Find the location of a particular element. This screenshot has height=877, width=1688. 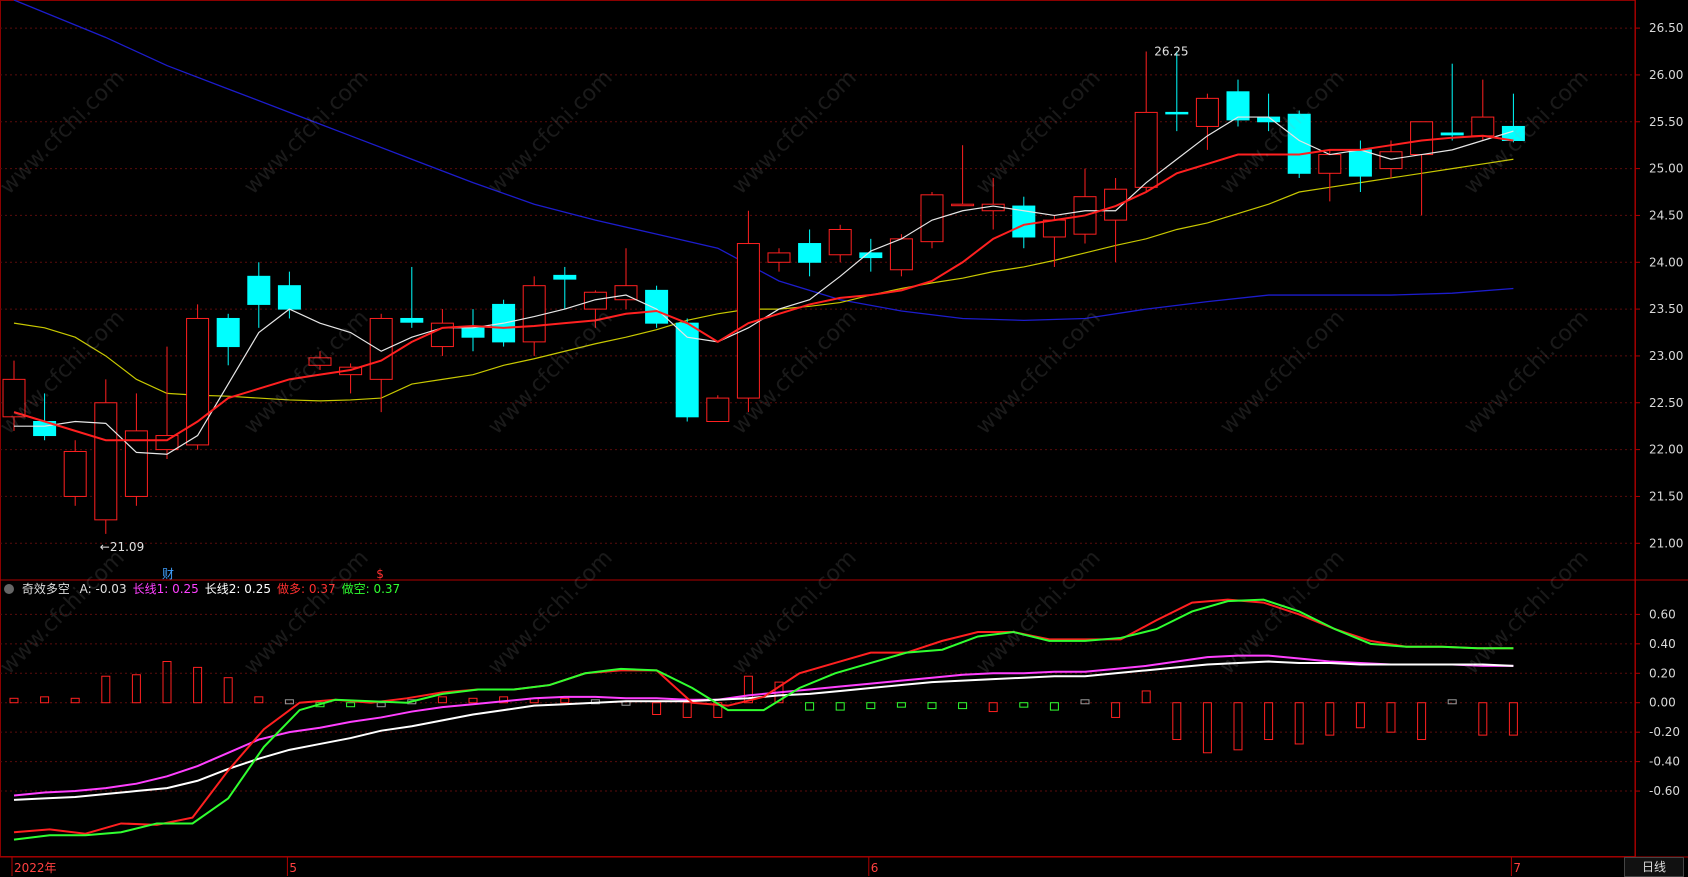

y-tick-label: 24.00 is located at coordinates (1666, 262).